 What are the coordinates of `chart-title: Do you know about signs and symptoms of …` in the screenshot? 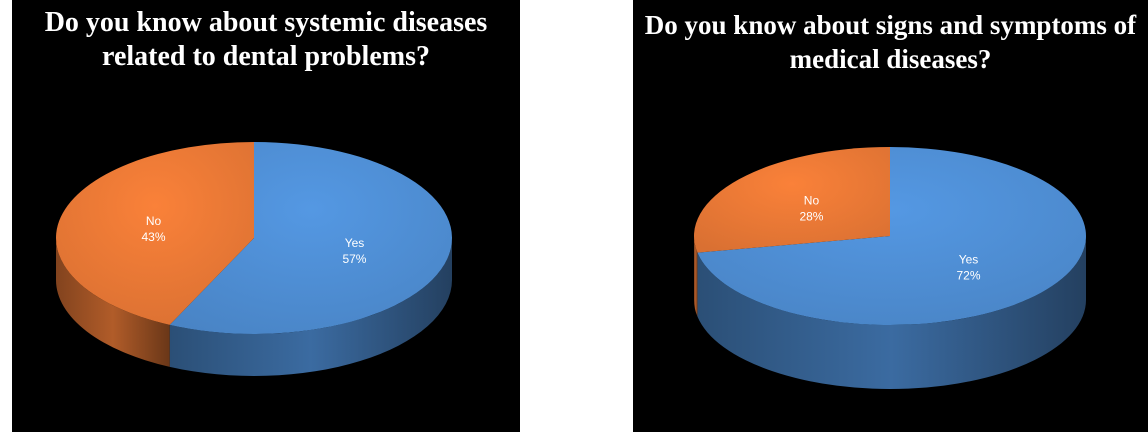 It's located at (890, 42).